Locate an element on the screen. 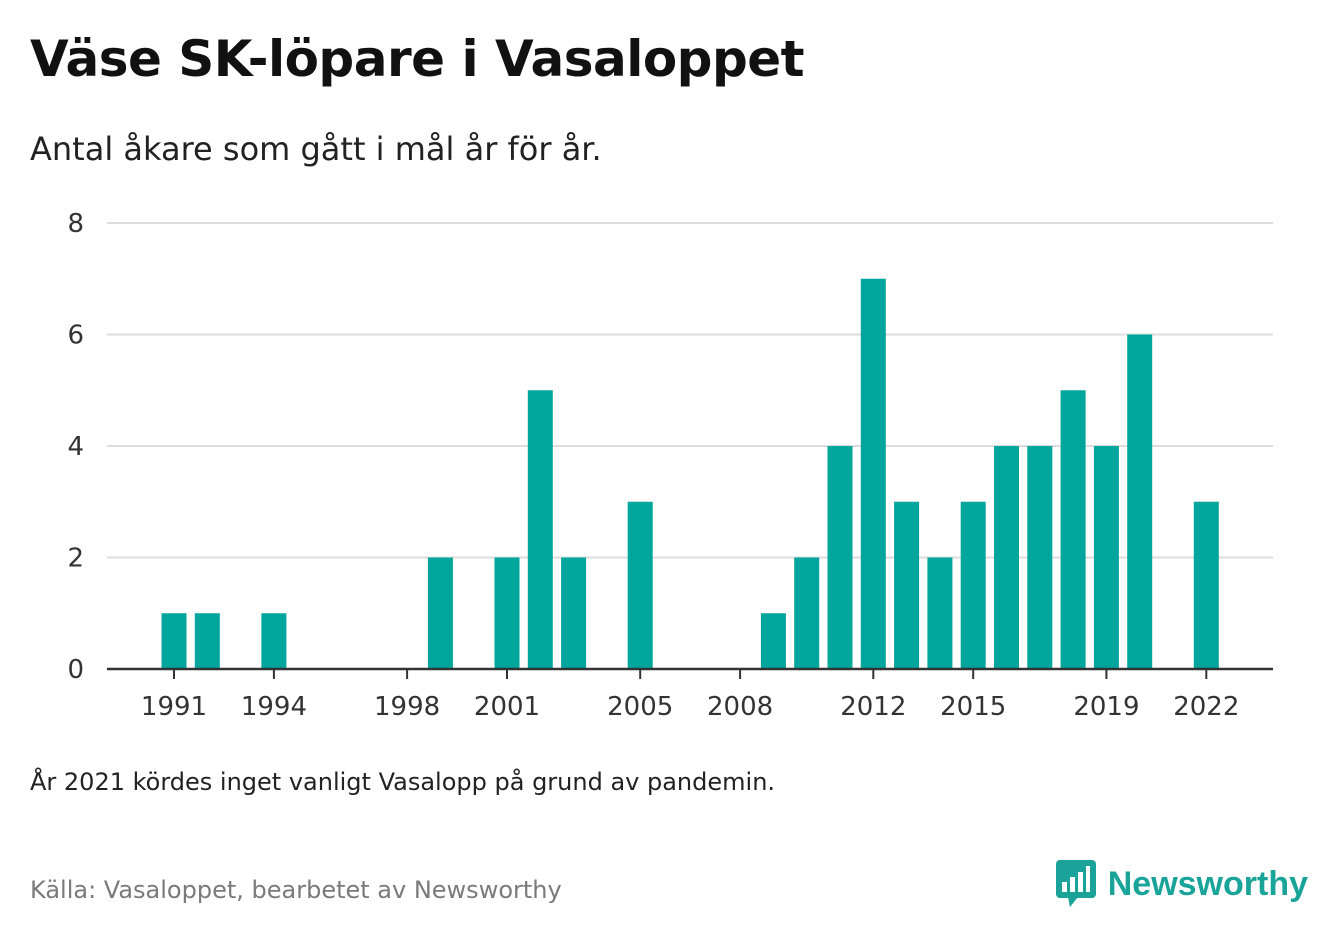 The image size is (1340, 940). bar-2019 is located at coordinates (1106, 557).